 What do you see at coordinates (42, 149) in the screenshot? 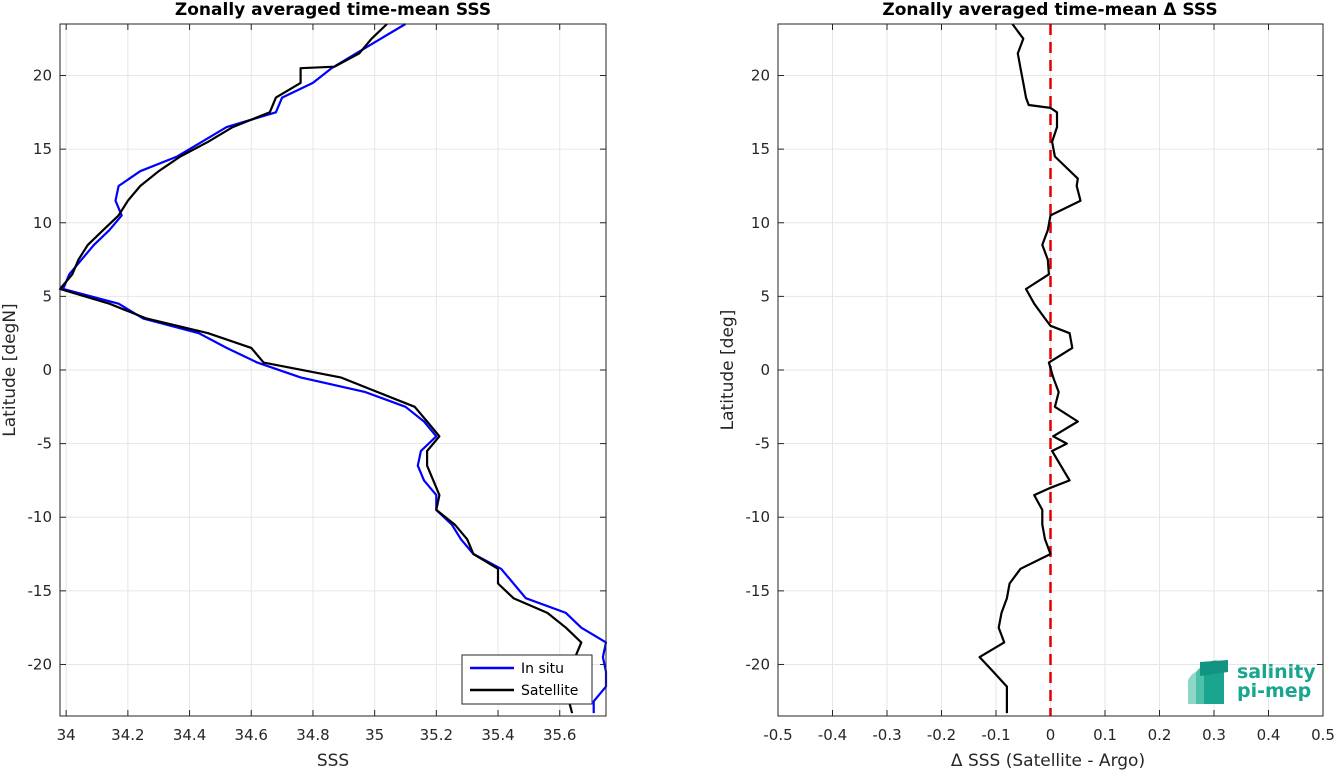
I see `left-y-tick-label: 15` at bounding box center [42, 149].